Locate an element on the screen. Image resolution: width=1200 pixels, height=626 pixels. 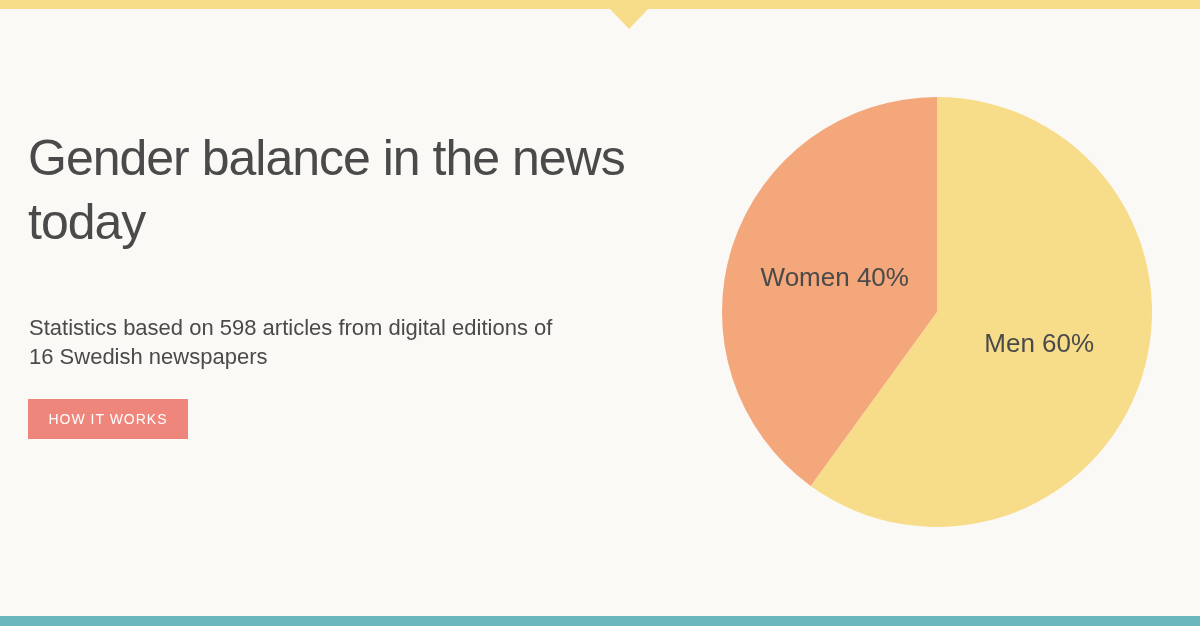
how-it-works-button: HOW IT WORKS is located at coordinates (108, 419).